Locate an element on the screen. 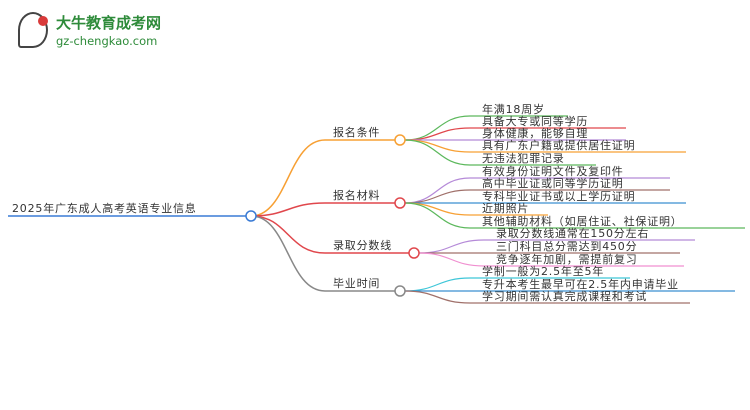 The width and height of the screenshot is (750, 410). branch-label: 录取分数线 is located at coordinates (362, 245).